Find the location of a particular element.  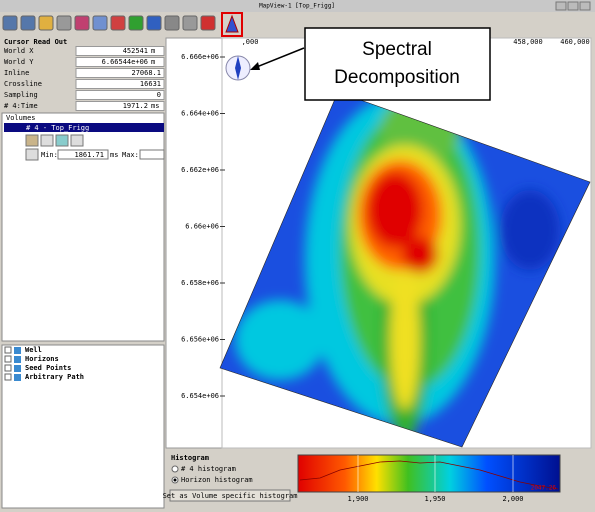

histogram-colorbar is located at coordinates (429, 473).